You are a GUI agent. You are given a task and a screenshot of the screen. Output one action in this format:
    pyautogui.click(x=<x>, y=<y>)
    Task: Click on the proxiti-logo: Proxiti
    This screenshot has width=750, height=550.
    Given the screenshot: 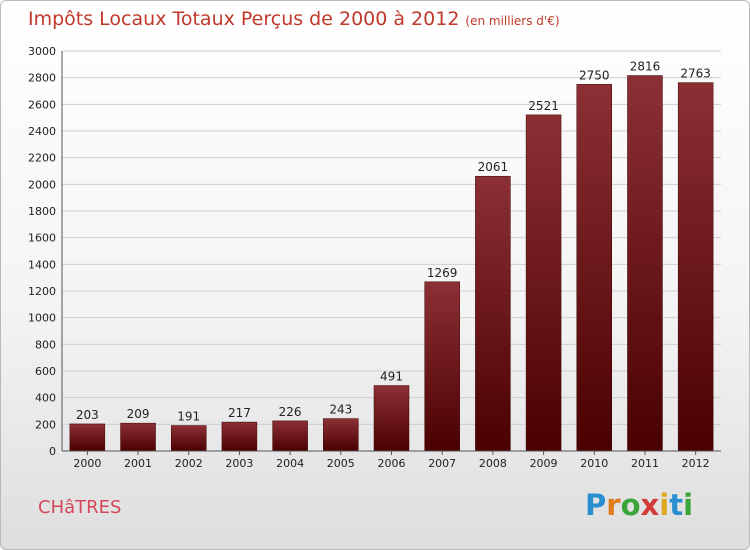 What is the action you would take?
    pyautogui.click(x=639, y=505)
    